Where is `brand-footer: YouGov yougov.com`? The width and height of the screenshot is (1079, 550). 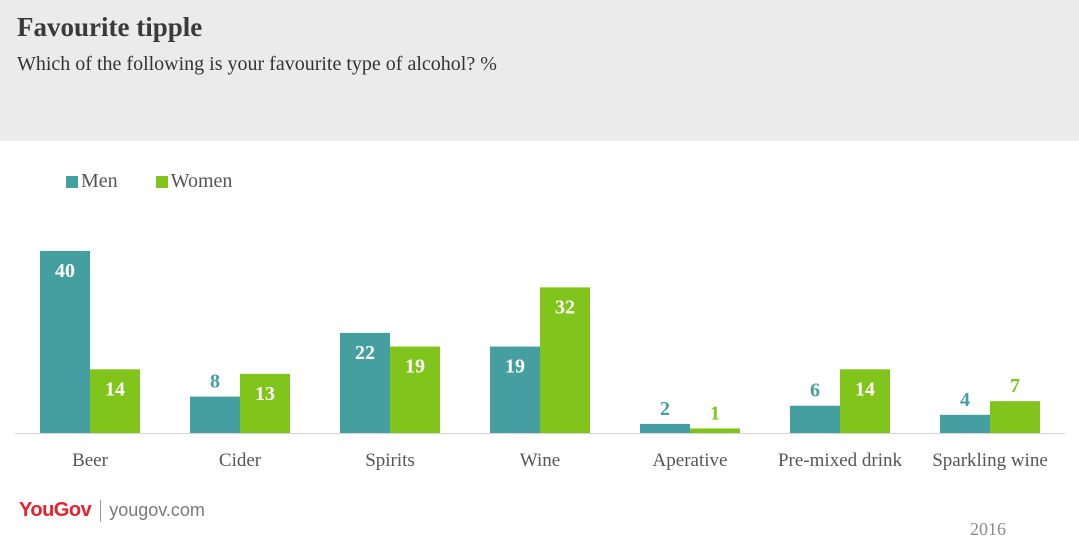 brand-footer: YouGov yougov.com is located at coordinates (112, 510).